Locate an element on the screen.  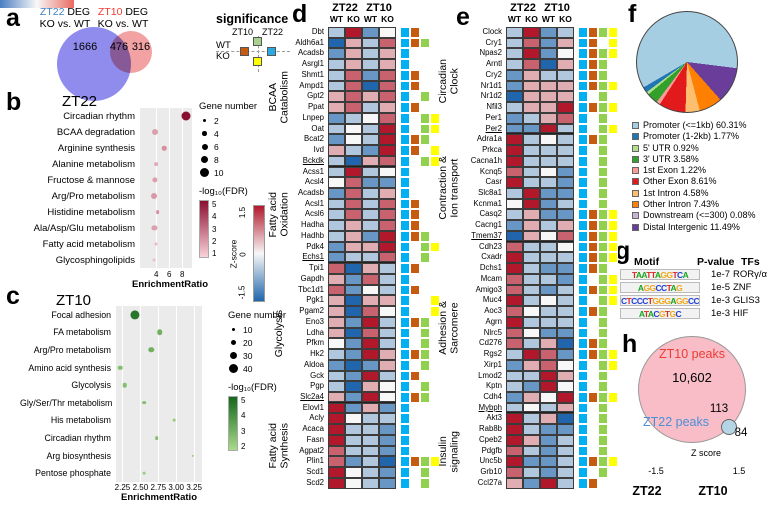
dotplot-row: Glycolysis is located at coordinates (111, 385).